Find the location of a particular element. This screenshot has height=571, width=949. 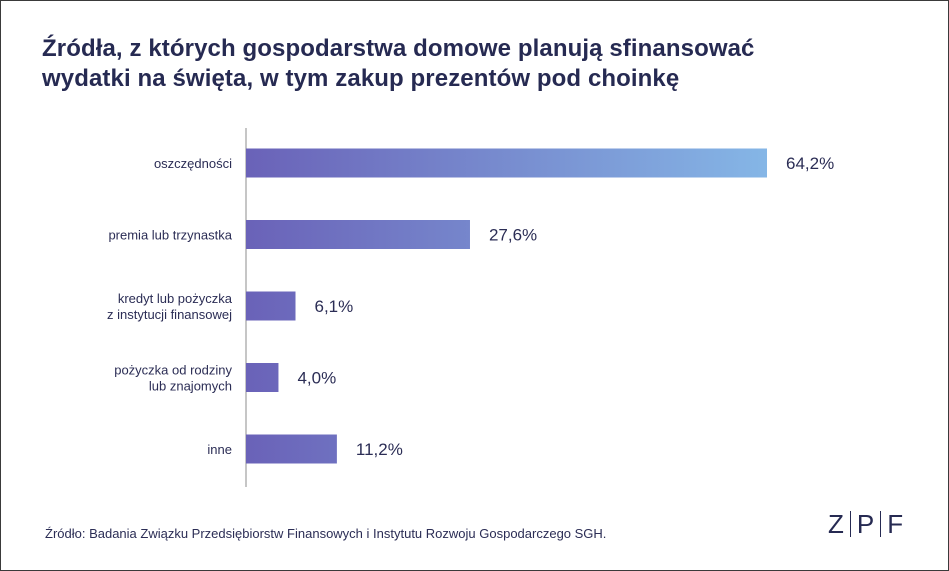

category-label-3: pożyczka od rodziny lub znajomych is located at coordinates (173, 378).